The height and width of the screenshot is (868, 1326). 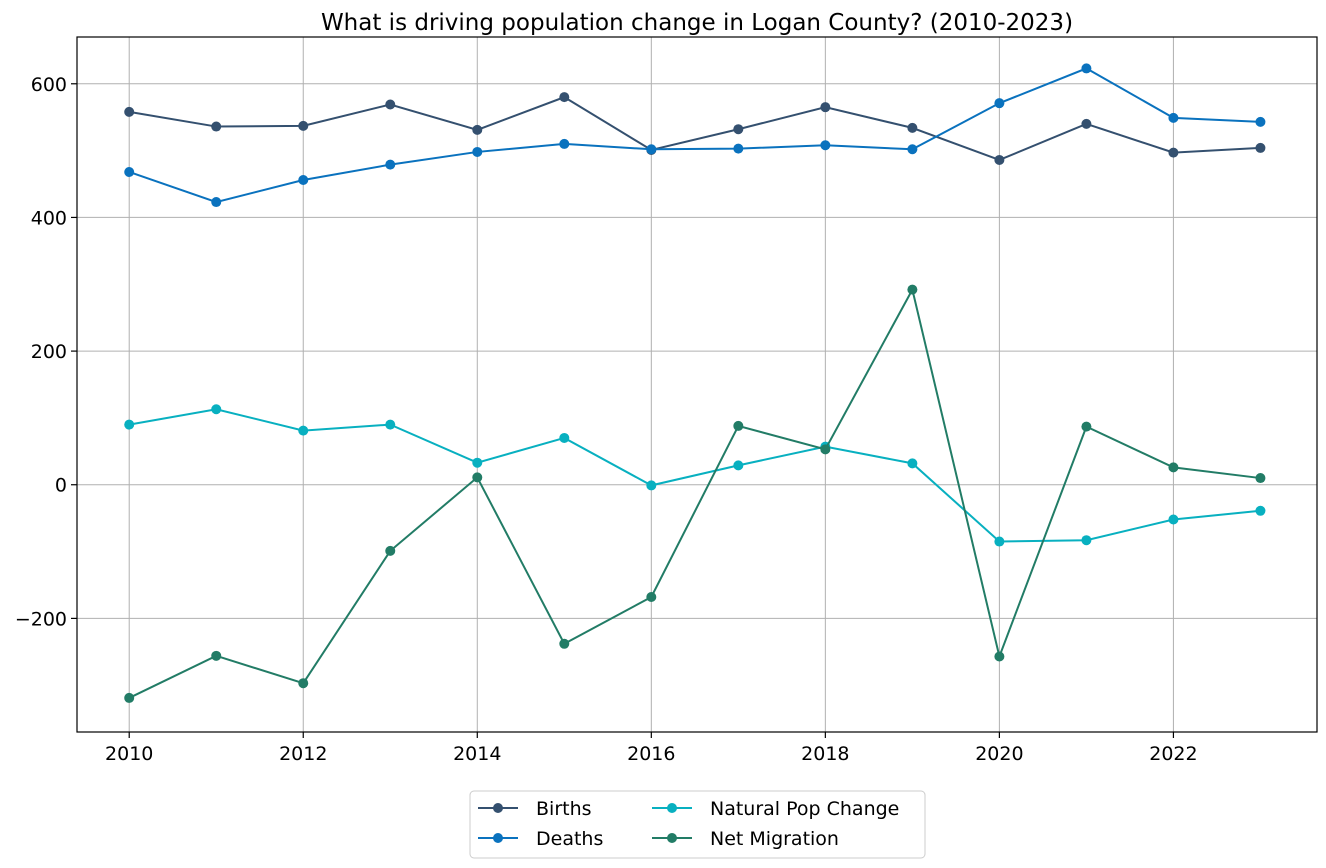 I want to click on legend-item-deaths: Deaths, so click(x=540, y=839).